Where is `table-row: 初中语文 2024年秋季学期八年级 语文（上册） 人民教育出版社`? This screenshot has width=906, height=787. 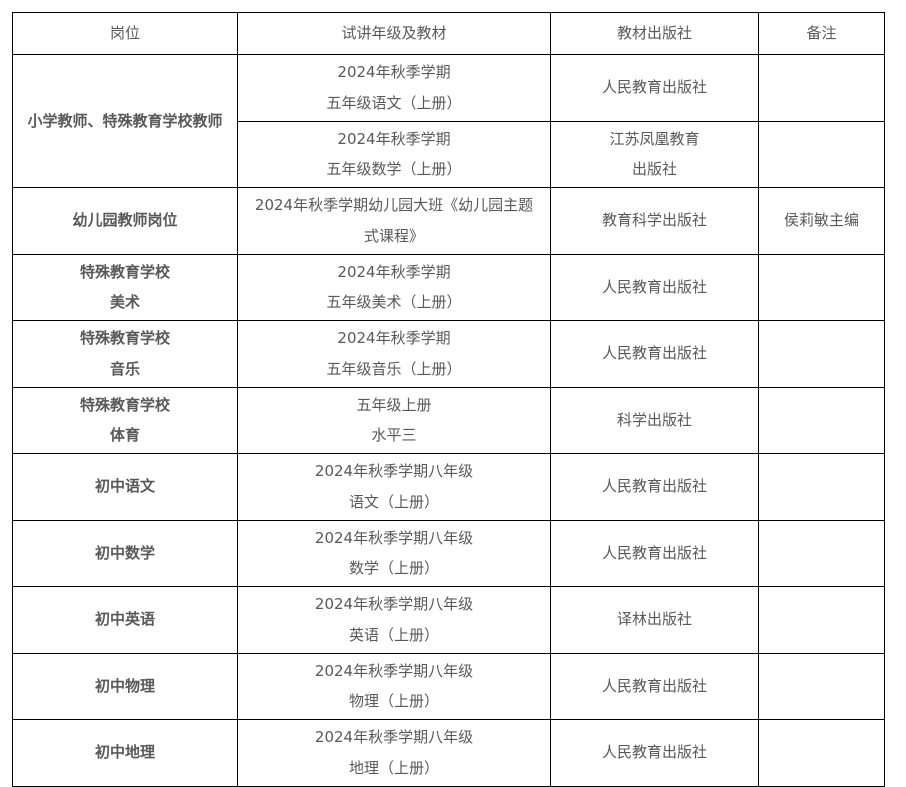 table-row: 初中语文 2024年秋季学期八年级 语文（上册） 人民教育出版社 is located at coordinates (448, 487).